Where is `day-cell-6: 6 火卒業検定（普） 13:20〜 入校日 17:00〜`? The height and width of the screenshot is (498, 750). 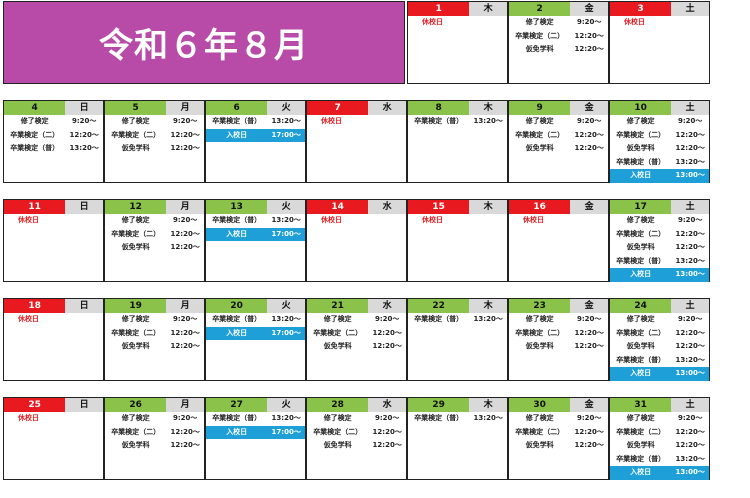
day-cell-6: 6 火卒業検定（普） 13:20〜 入校日 17:00〜 is located at coordinates (255, 141).